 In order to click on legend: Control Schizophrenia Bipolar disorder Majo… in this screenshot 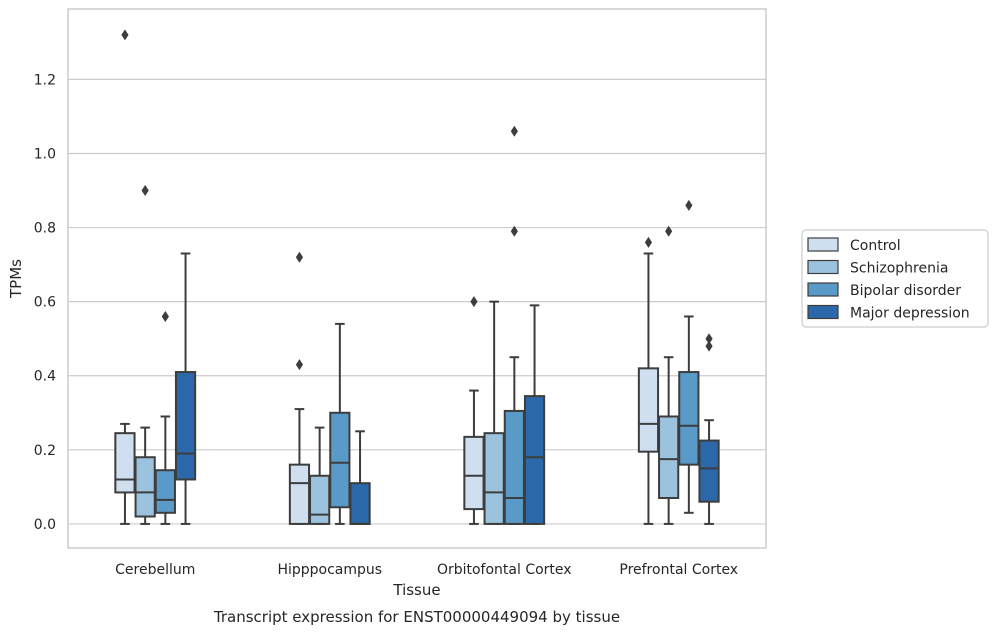, I will do `click(895, 278)`.